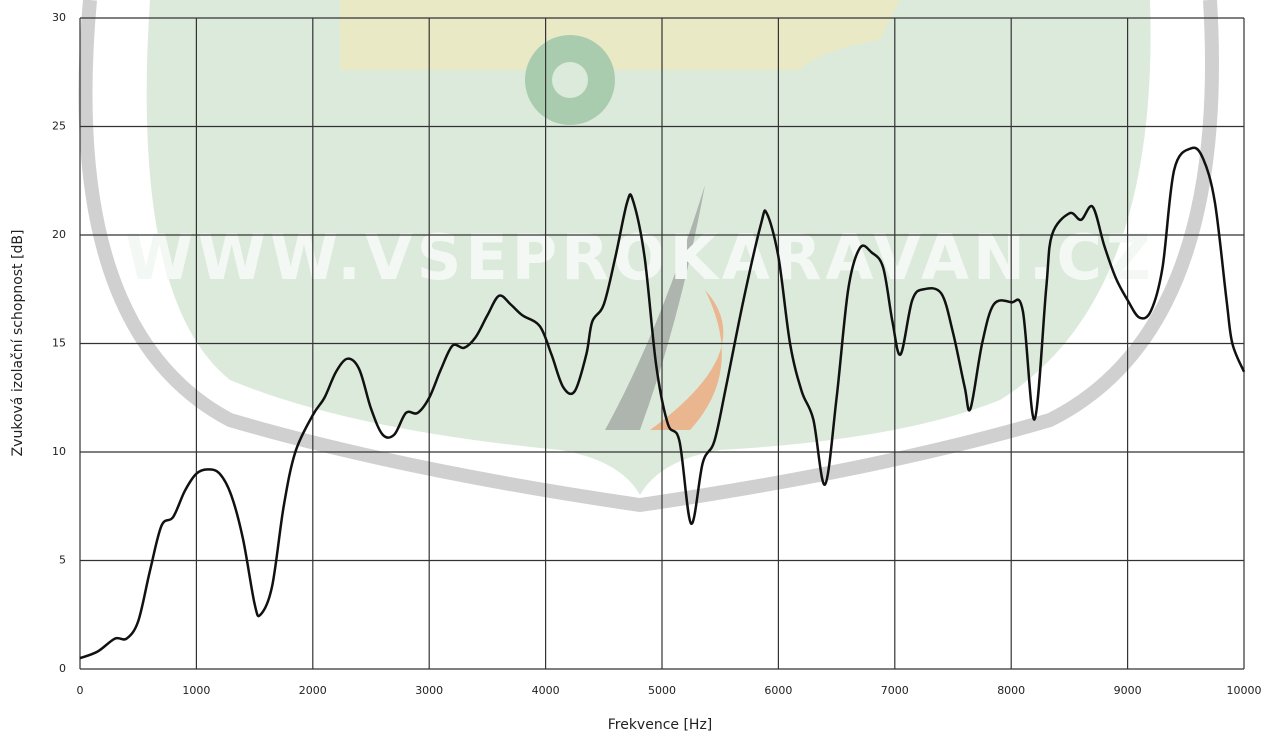  I want to click on watermark-text: WWW.VSEPROKARAVAN.CZ, so click(640, 257).